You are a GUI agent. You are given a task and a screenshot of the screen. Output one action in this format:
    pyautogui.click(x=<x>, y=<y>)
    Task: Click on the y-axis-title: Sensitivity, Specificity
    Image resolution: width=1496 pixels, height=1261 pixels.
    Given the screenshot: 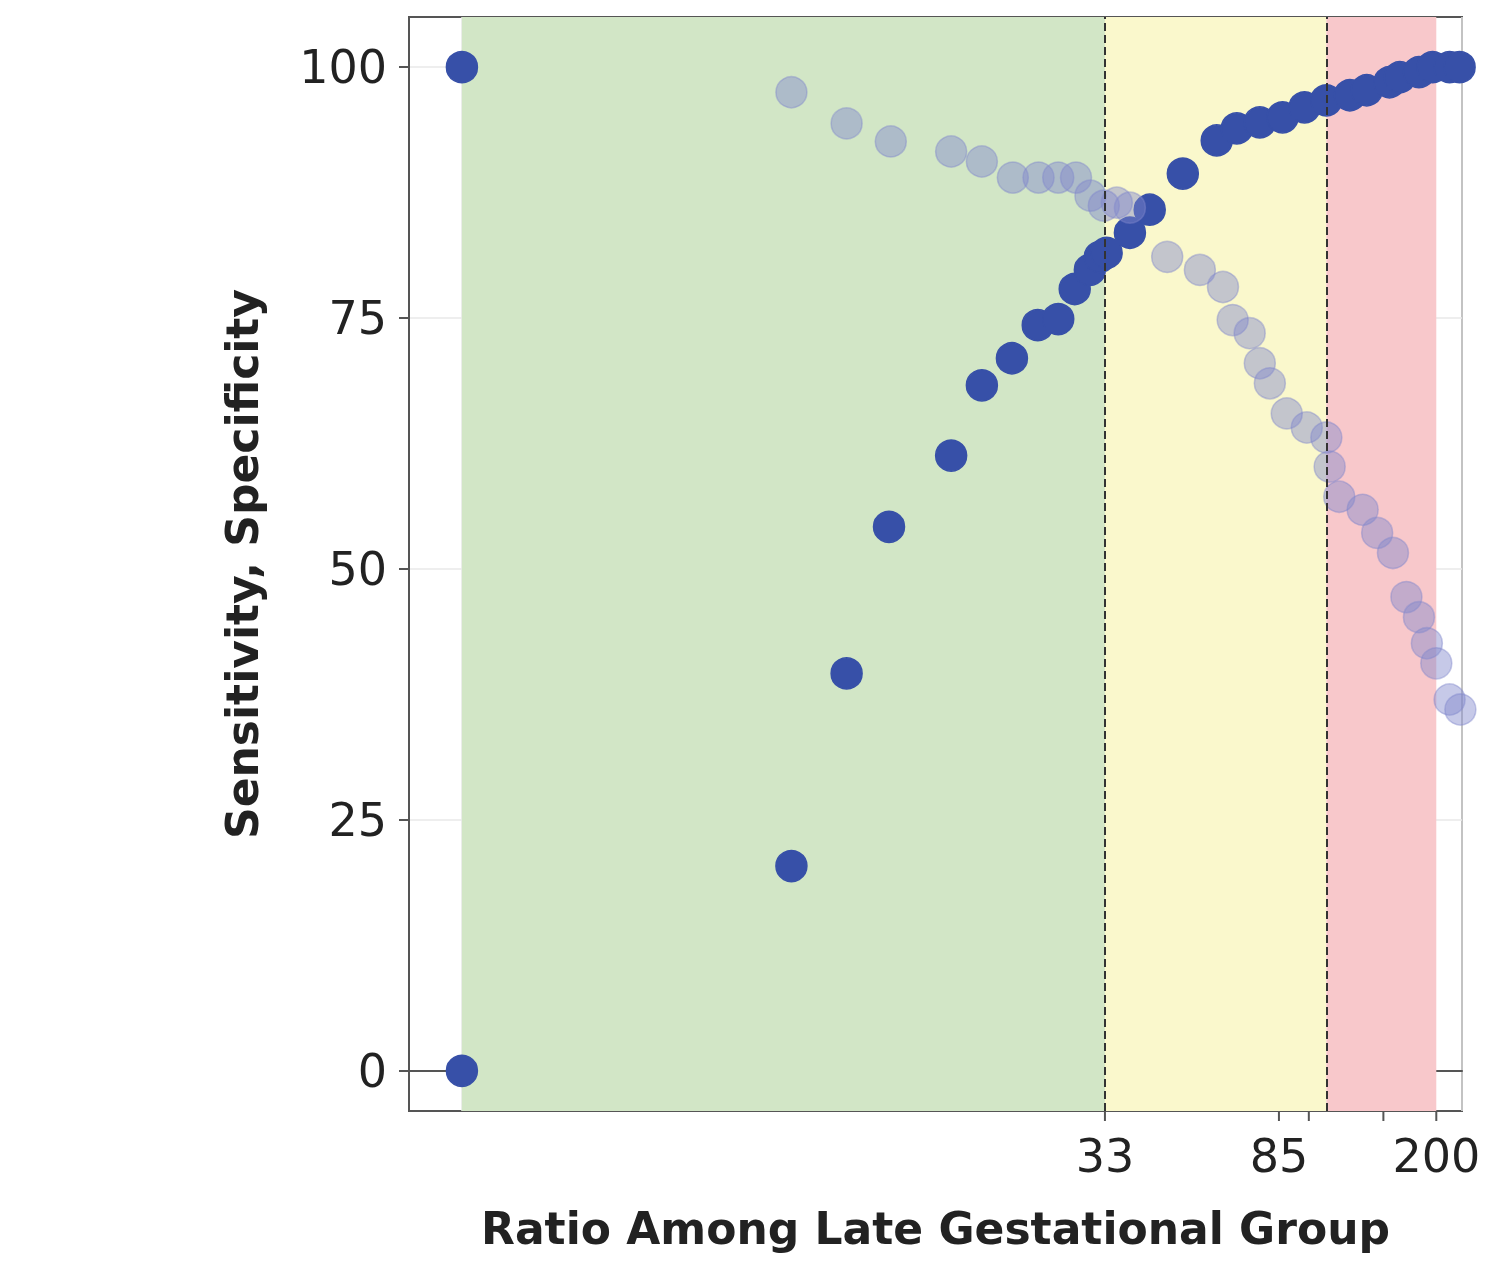 What is the action you would take?
    pyautogui.click(x=242, y=564)
    